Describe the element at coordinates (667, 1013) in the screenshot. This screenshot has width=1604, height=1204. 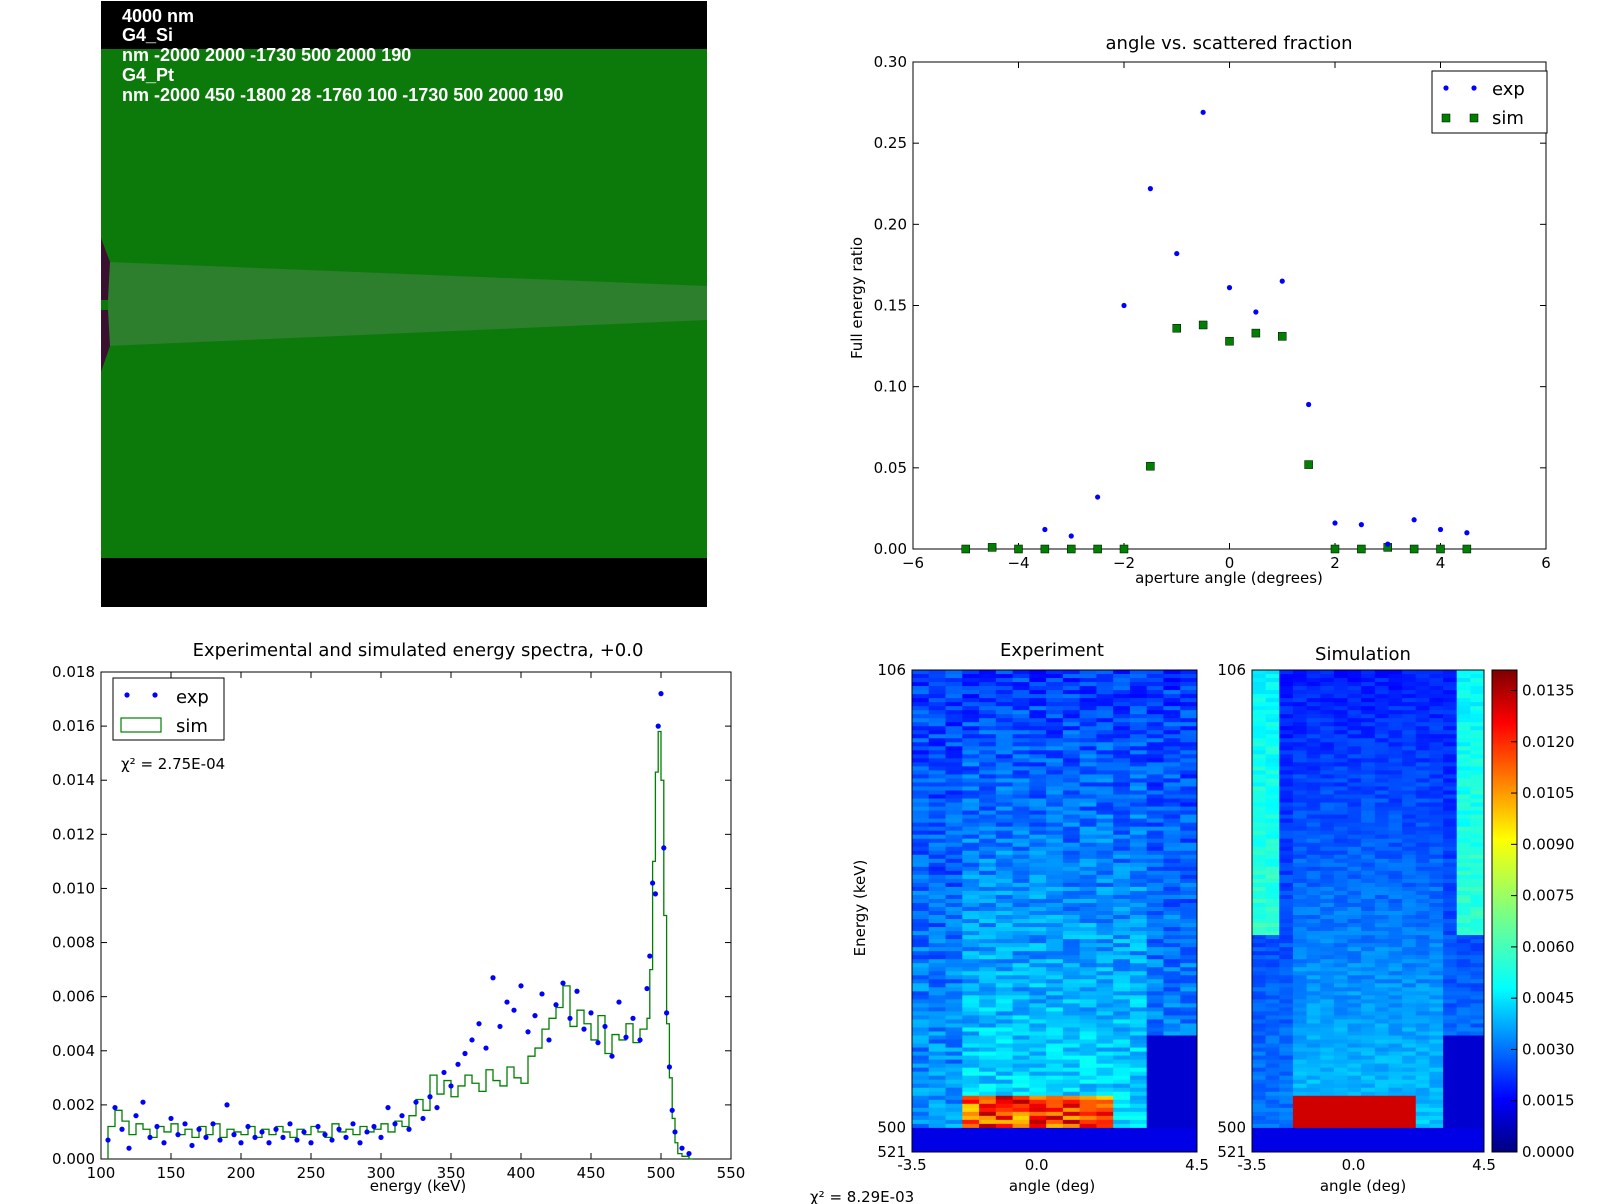
I see `exp-point` at that location.